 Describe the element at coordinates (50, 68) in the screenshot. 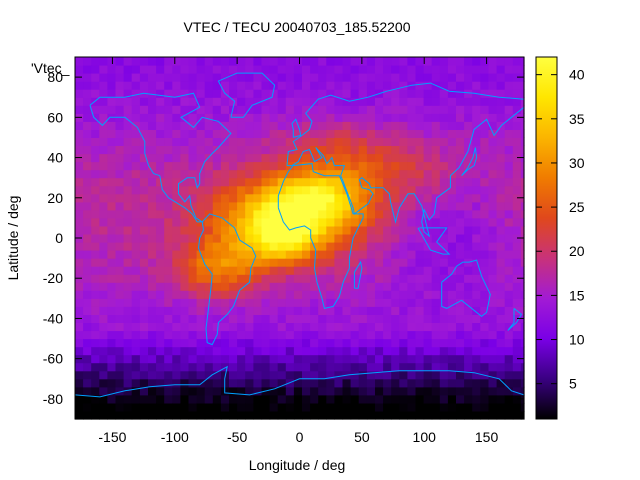

I see `series-key-label: 'Vtec_` at that location.